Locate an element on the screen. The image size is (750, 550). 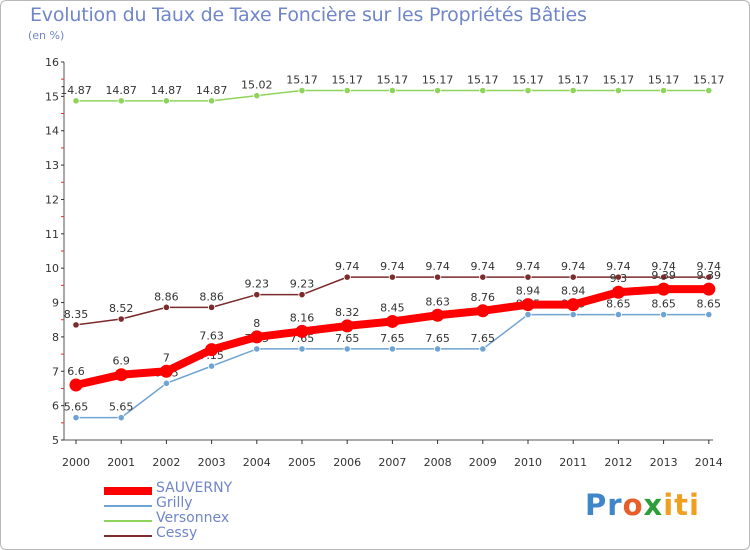
y-tick-label: 7 is located at coordinates (55, 371).